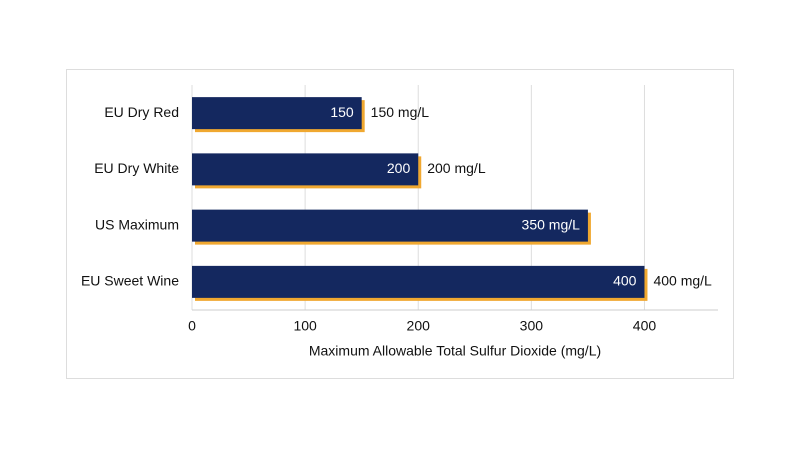 The image size is (800, 452). What do you see at coordinates (399, 168) in the screenshot?
I see `bar-value-label: 200` at bounding box center [399, 168].